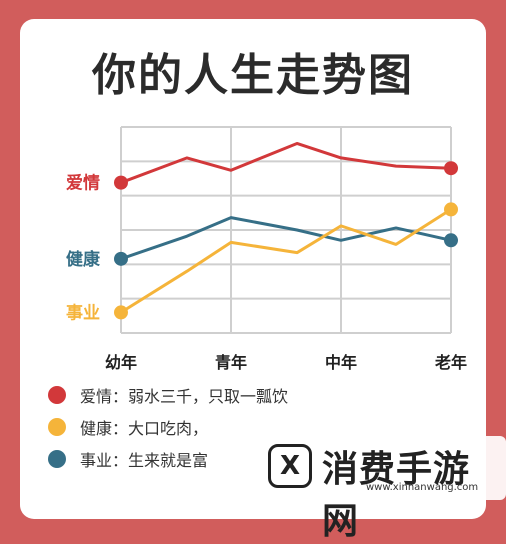 The width and height of the screenshot is (506, 544). What do you see at coordinates (184, 396) in the screenshot?
I see `legend-label: 爱情：弱水三千，只取一瓢饮` at bounding box center [184, 396].